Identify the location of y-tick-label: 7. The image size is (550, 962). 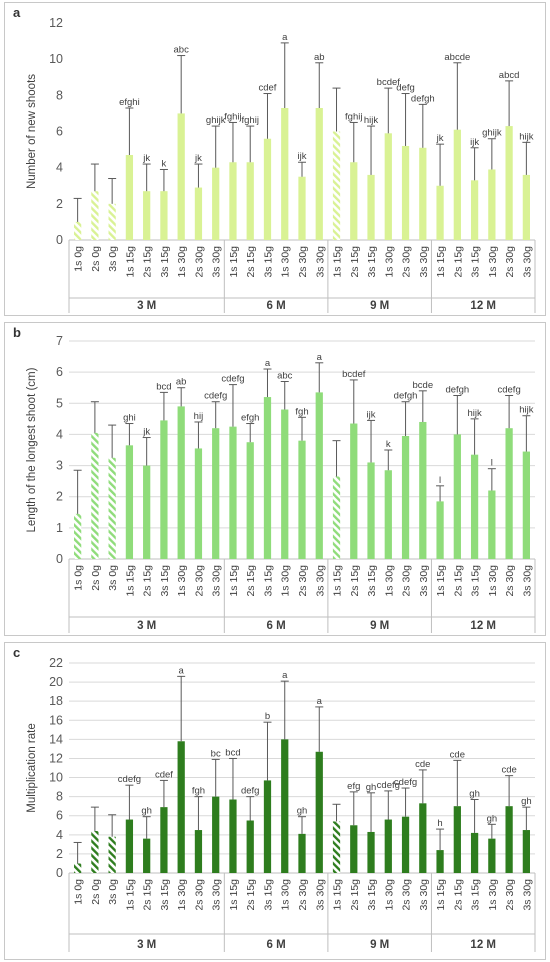
(59, 341).